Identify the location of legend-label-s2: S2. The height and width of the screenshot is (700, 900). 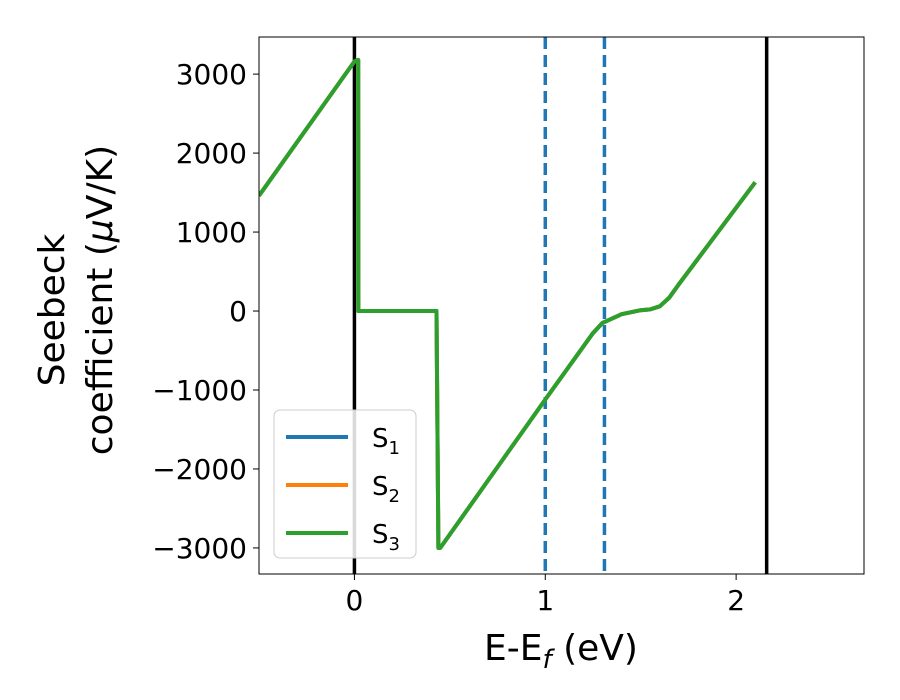
(386, 489).